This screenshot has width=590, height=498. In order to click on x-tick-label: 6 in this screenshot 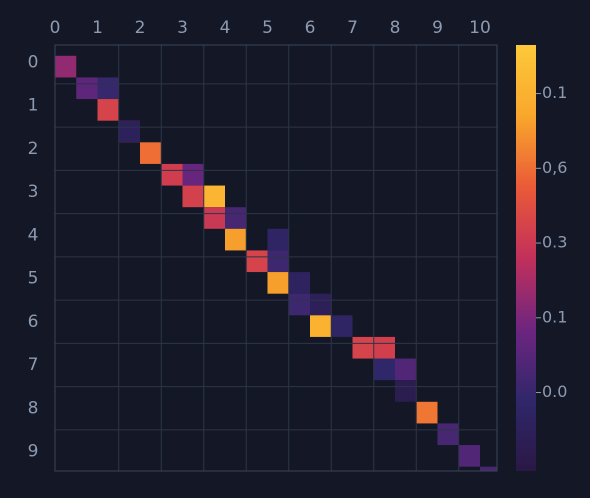, I will do `click(310, 28)`.